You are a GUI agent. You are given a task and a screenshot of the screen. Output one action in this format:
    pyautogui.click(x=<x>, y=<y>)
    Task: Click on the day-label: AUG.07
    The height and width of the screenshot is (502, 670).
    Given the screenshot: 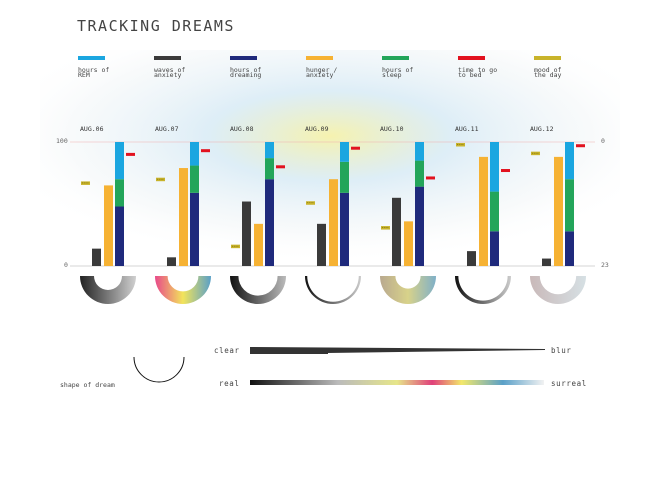 What is the action you would take?
    pyautogui.click(x=167, y=129)
    